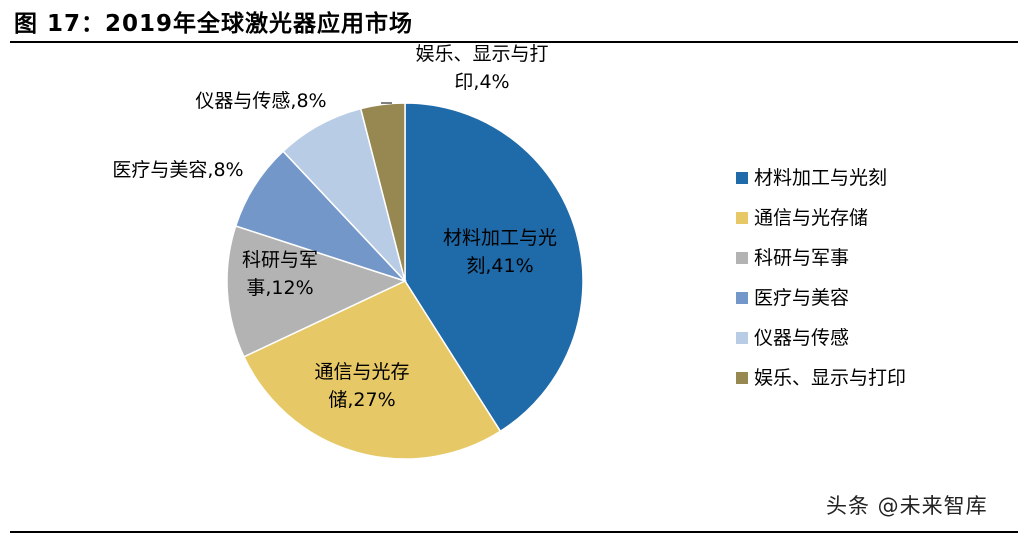  I want to click on legend-item-2: 科研与军事, so click(792, 258).